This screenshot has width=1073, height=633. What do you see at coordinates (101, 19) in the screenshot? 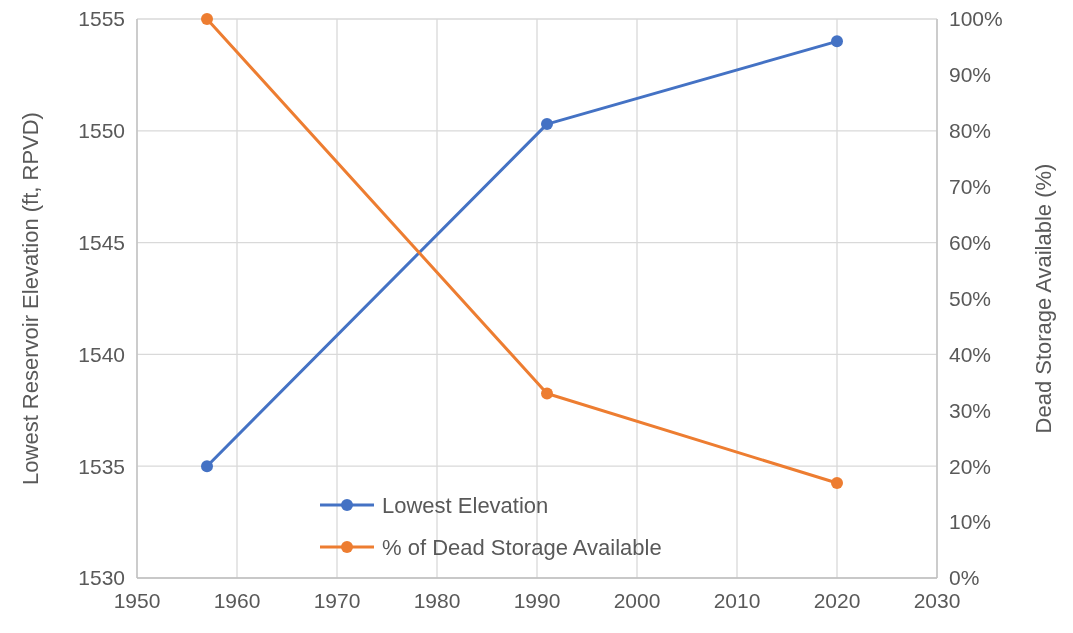
I see `y-tick-label: 1555` at bounding box center [101, 19].